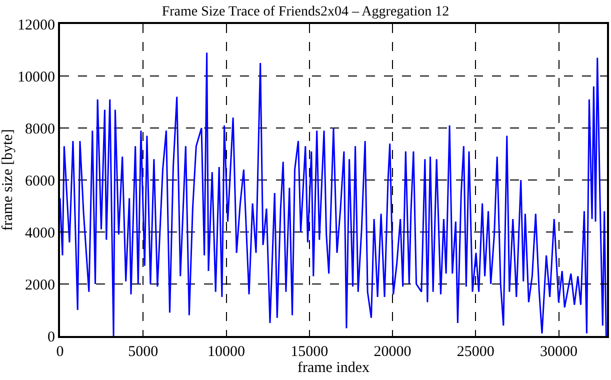 The image size is (611, 380). Describe the element at coordinates (8, 180) in the screenshot. I see `y-axis-title: frame size [byte]` at that location.